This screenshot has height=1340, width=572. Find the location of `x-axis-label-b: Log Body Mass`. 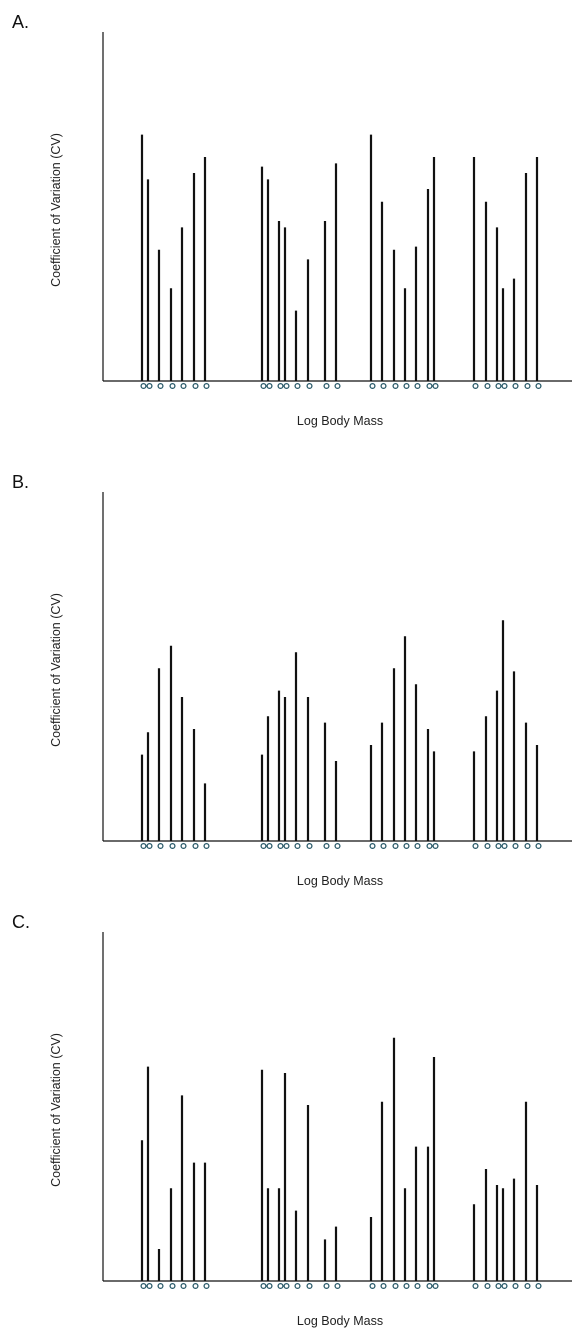

x-axis-label-b: Log Body Mass is located at coordinates (340, 881).